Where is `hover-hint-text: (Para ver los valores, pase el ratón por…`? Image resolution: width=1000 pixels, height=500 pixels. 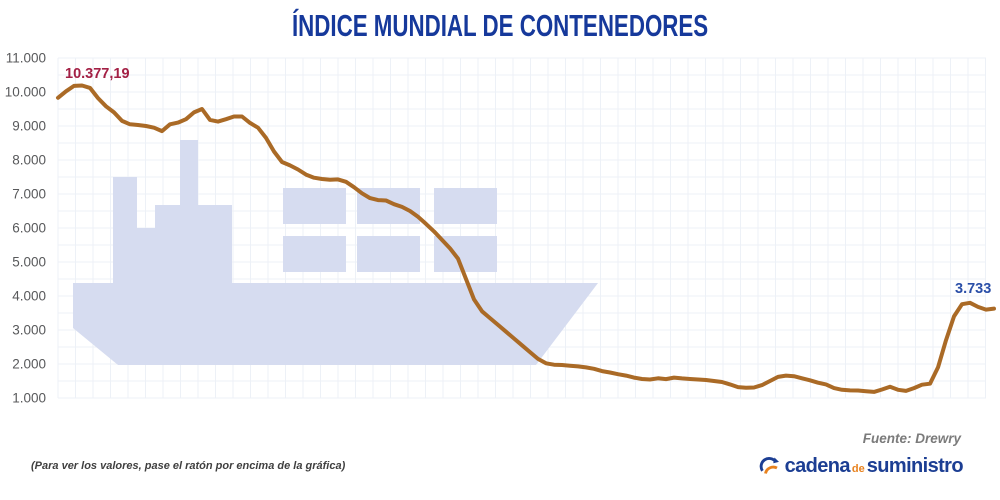 hover-hint-text: (Para ver los valores, pase el ratón por… is located at coordinates (188, 466).